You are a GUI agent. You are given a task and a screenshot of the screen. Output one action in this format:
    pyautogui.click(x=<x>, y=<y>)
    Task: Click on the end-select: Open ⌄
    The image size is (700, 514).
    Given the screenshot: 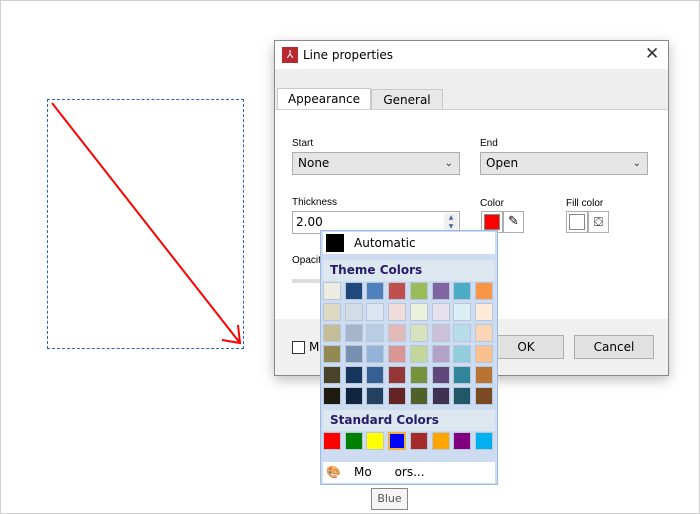 What is the action you would take?
    pyautogui.click(x=564, y=163)
    